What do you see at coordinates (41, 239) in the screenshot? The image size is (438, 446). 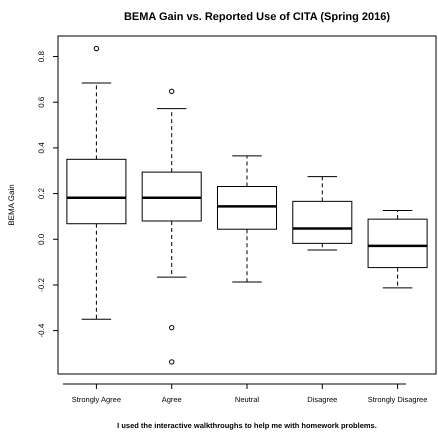 I see `y-tick-label: 0.0` at bounding box center [41, 239].